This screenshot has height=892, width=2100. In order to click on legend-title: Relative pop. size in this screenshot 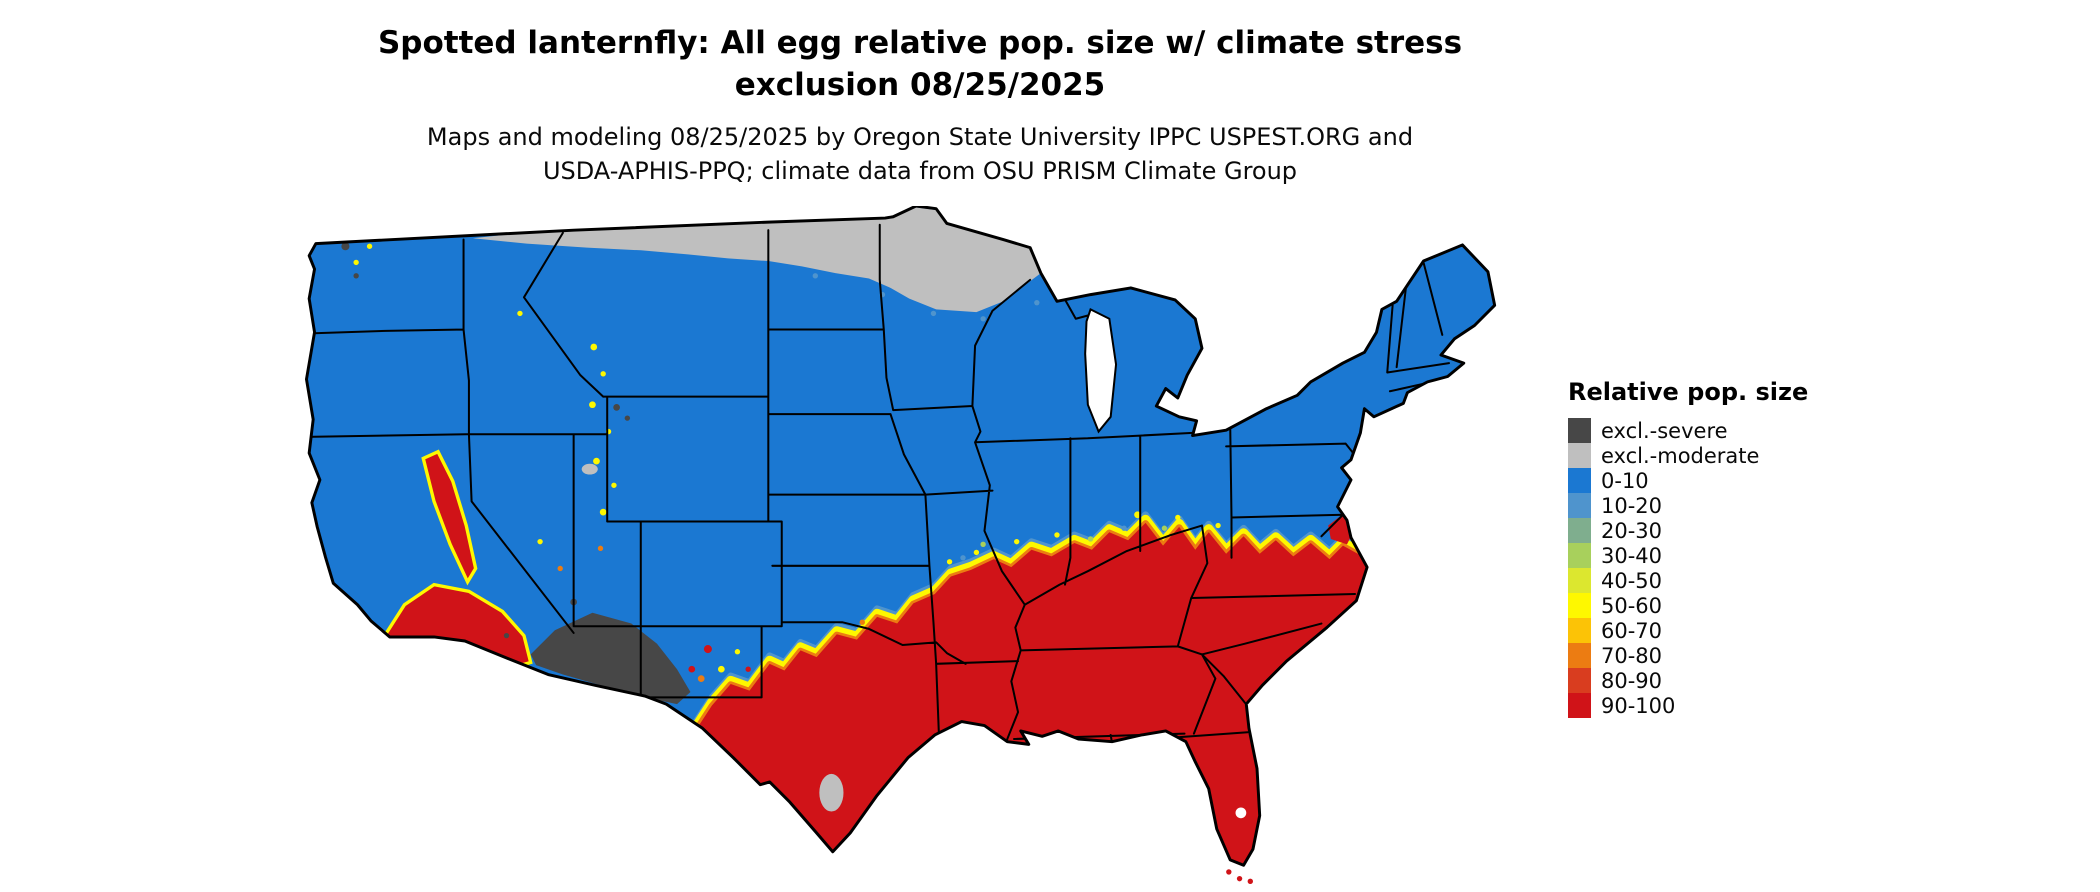, I will do `click(1688, 392)`.